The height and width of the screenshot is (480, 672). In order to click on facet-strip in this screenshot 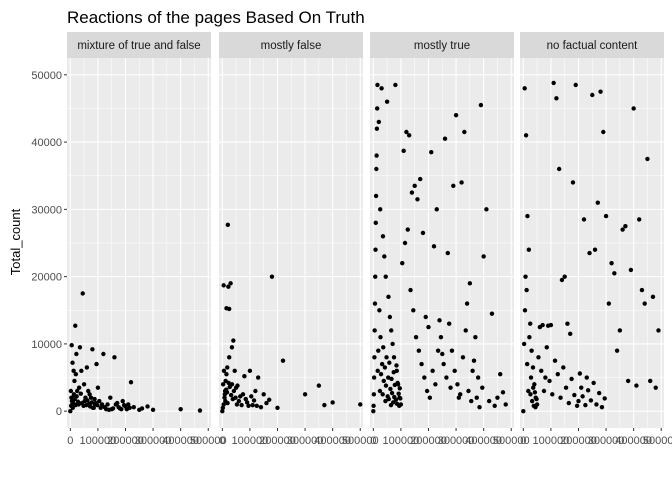, I will do `click(139, 45)`.